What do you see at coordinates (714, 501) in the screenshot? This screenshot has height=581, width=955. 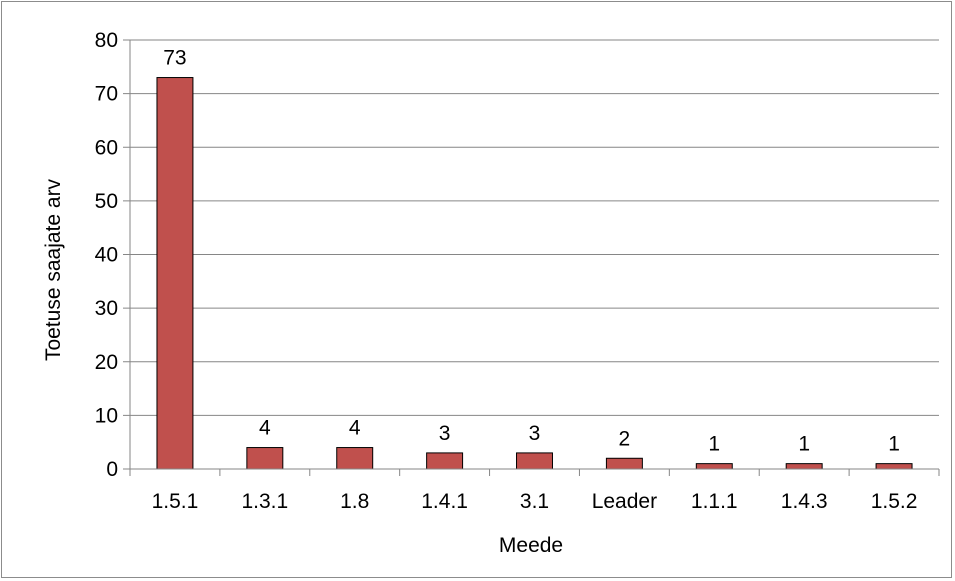 I see `x-tick-label: 1.1.1` at bounding box center [714, 501].